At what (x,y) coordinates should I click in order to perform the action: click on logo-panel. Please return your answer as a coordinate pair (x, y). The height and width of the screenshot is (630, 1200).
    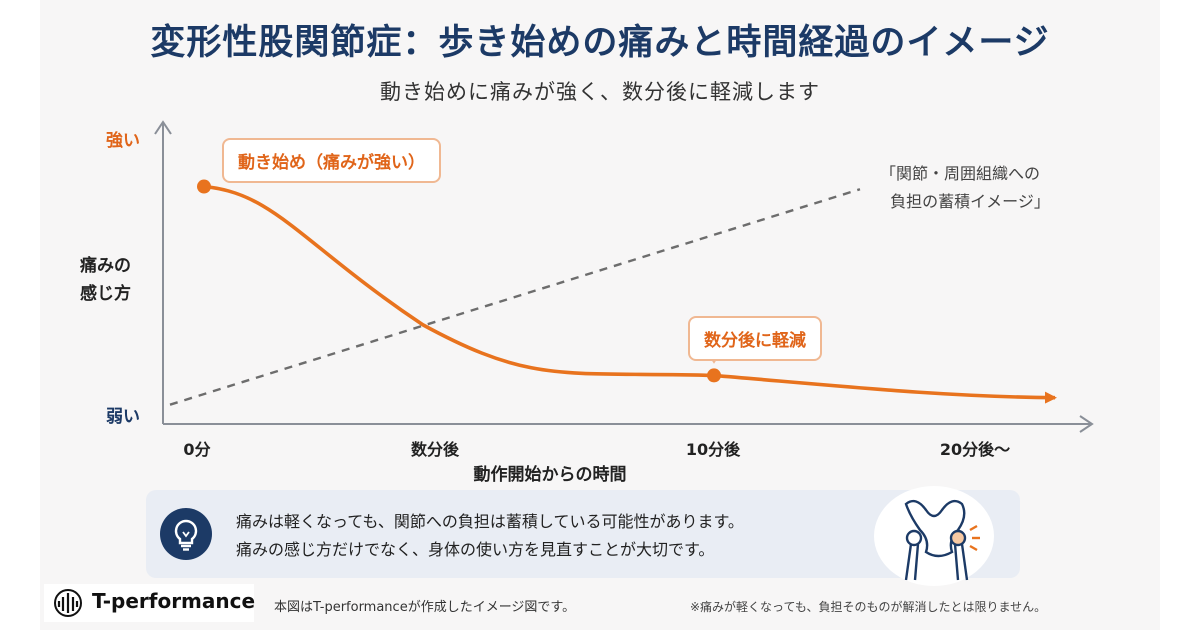
    Looking at the image, I should click on (149, 603).